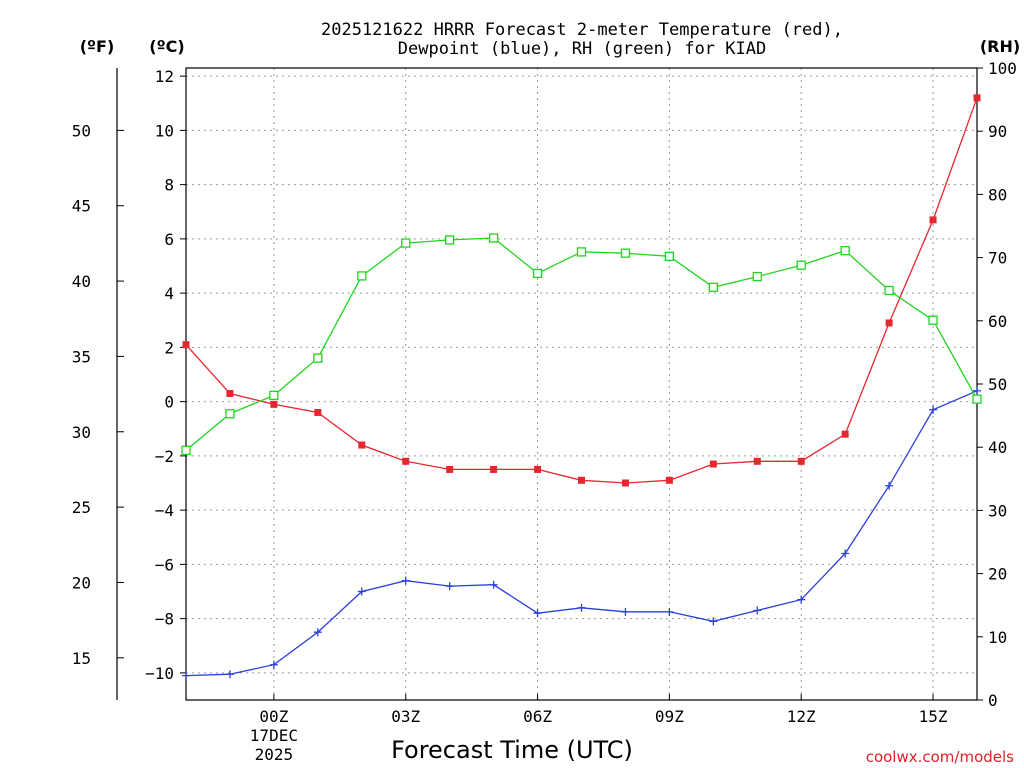 Image resolution: width=1024 pixels, height=768 pixels. Describe the element at coordinates (997, 384) in the screenshot. I see `rh-tick-label: 50` at that location.